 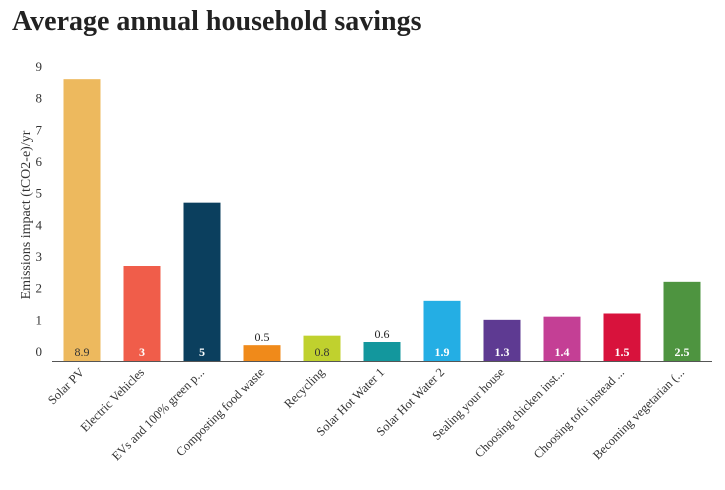 What do you see at coordinates (39, 66) in the screenshot?
I see `y-tick-label: 9` at bounding box center [39, 66].